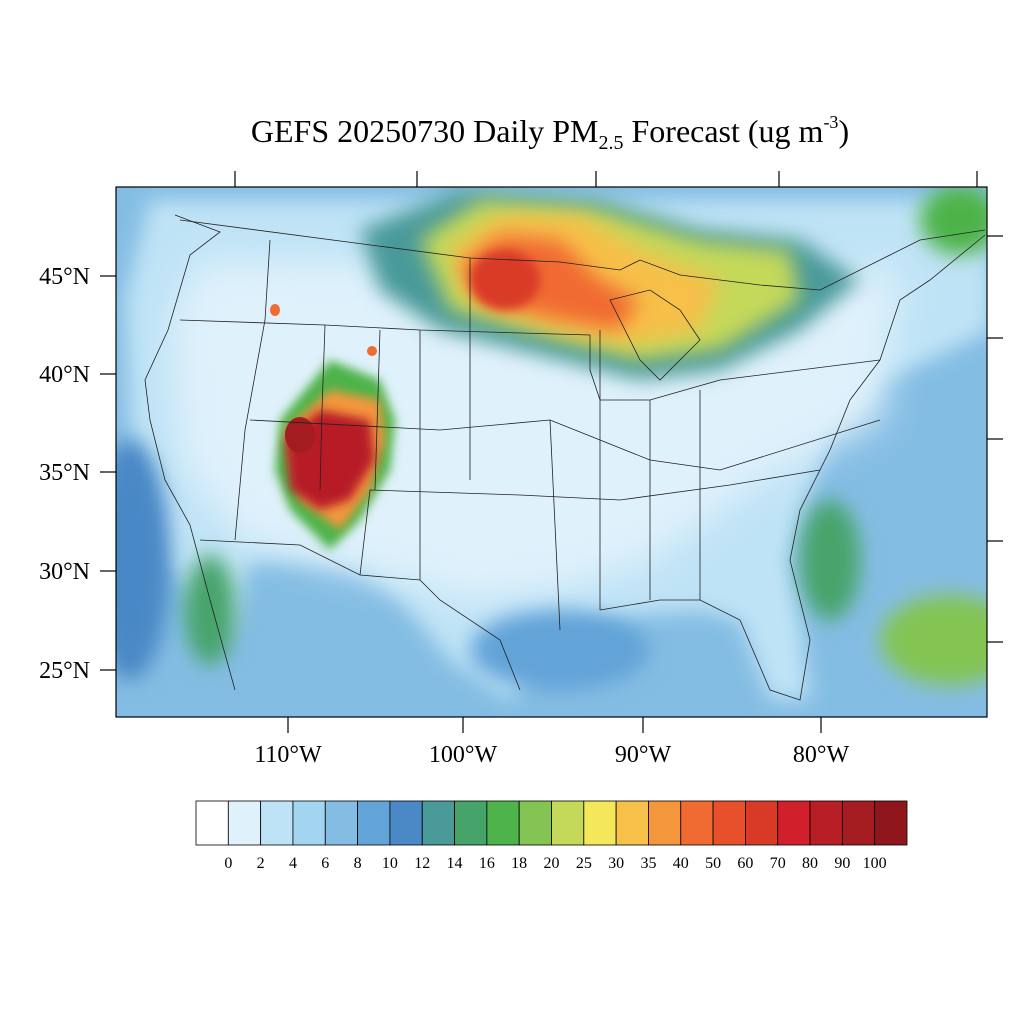 This screenshot has height=1024, width=1024. I want to click on title-middle: Forecast (ug m, so click(723, 131).